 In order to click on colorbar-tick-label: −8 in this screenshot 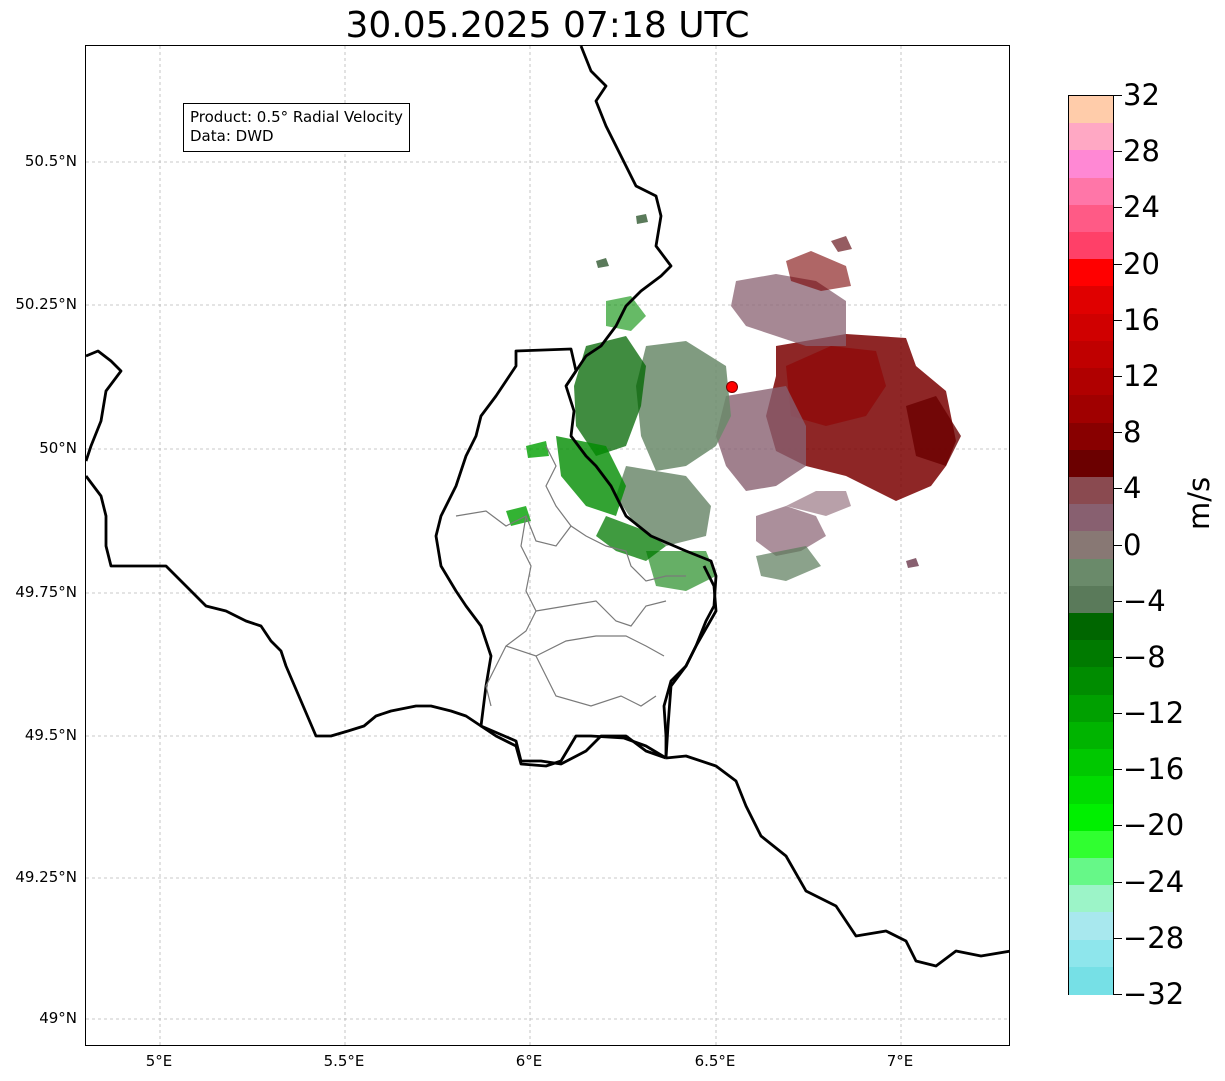, I will do `click(1144, 656)`.